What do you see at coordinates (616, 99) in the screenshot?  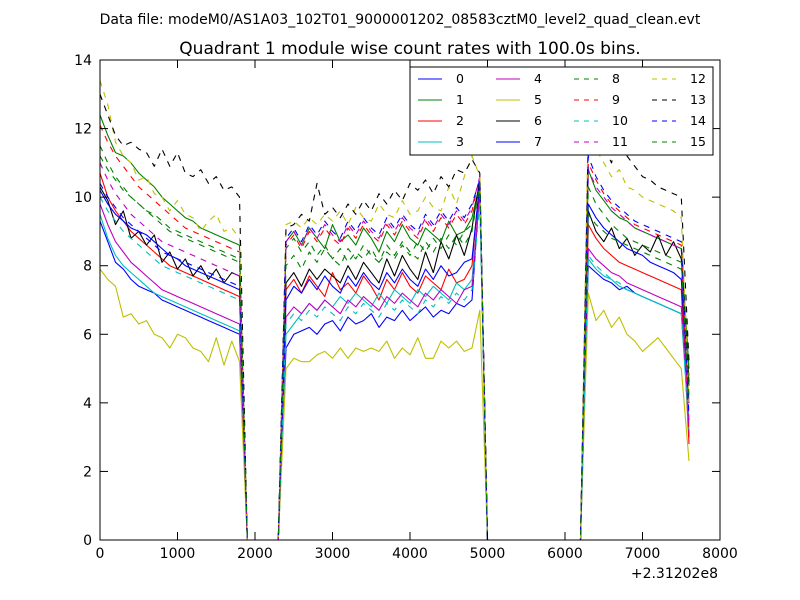 I see `legend-label: 9` at bounding box center [616, 99].